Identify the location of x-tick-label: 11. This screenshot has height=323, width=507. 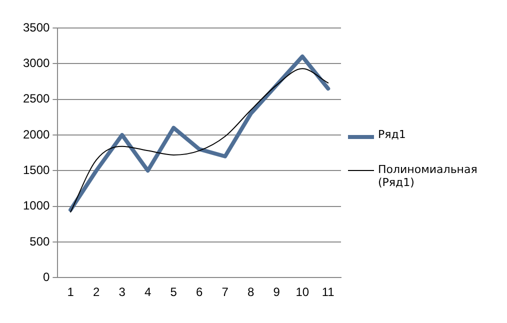
(328, 292).